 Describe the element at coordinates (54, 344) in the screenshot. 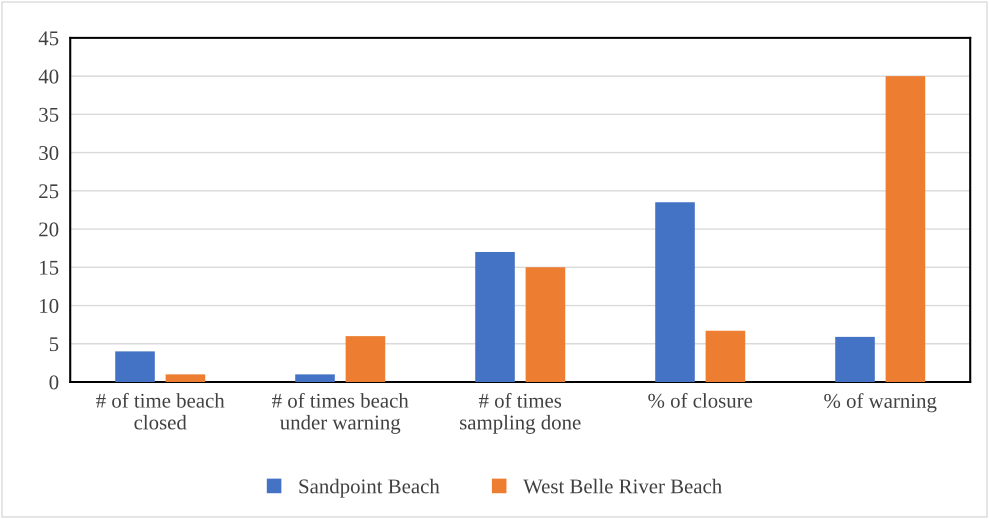

I see `y-tick-label: 5` at that location.